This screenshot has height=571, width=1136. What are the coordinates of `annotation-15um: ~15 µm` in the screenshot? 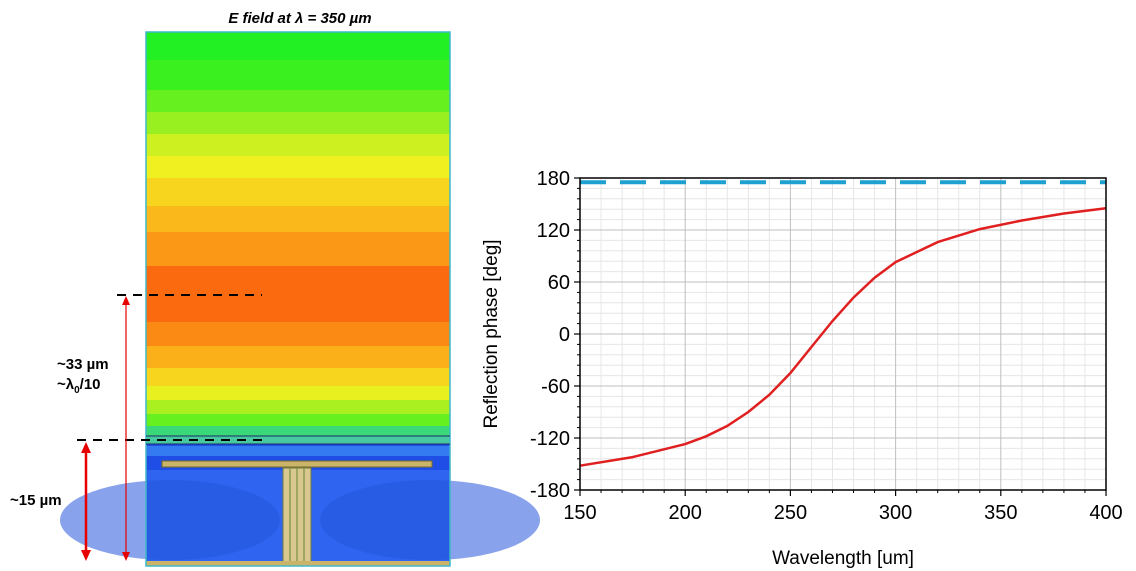 It's located at (36, 500).